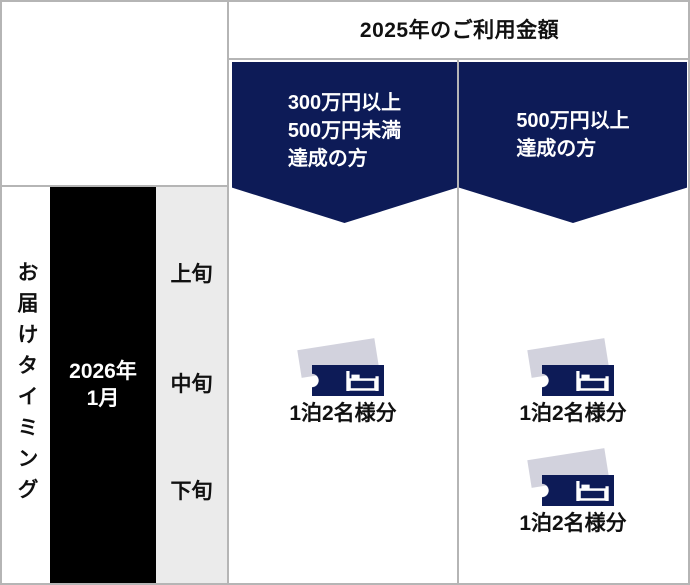 This screenshot has height=585, width=690. Describe the element at coordinates (103, 398) in the screenshot. I see `period-month: 1月` at that location.